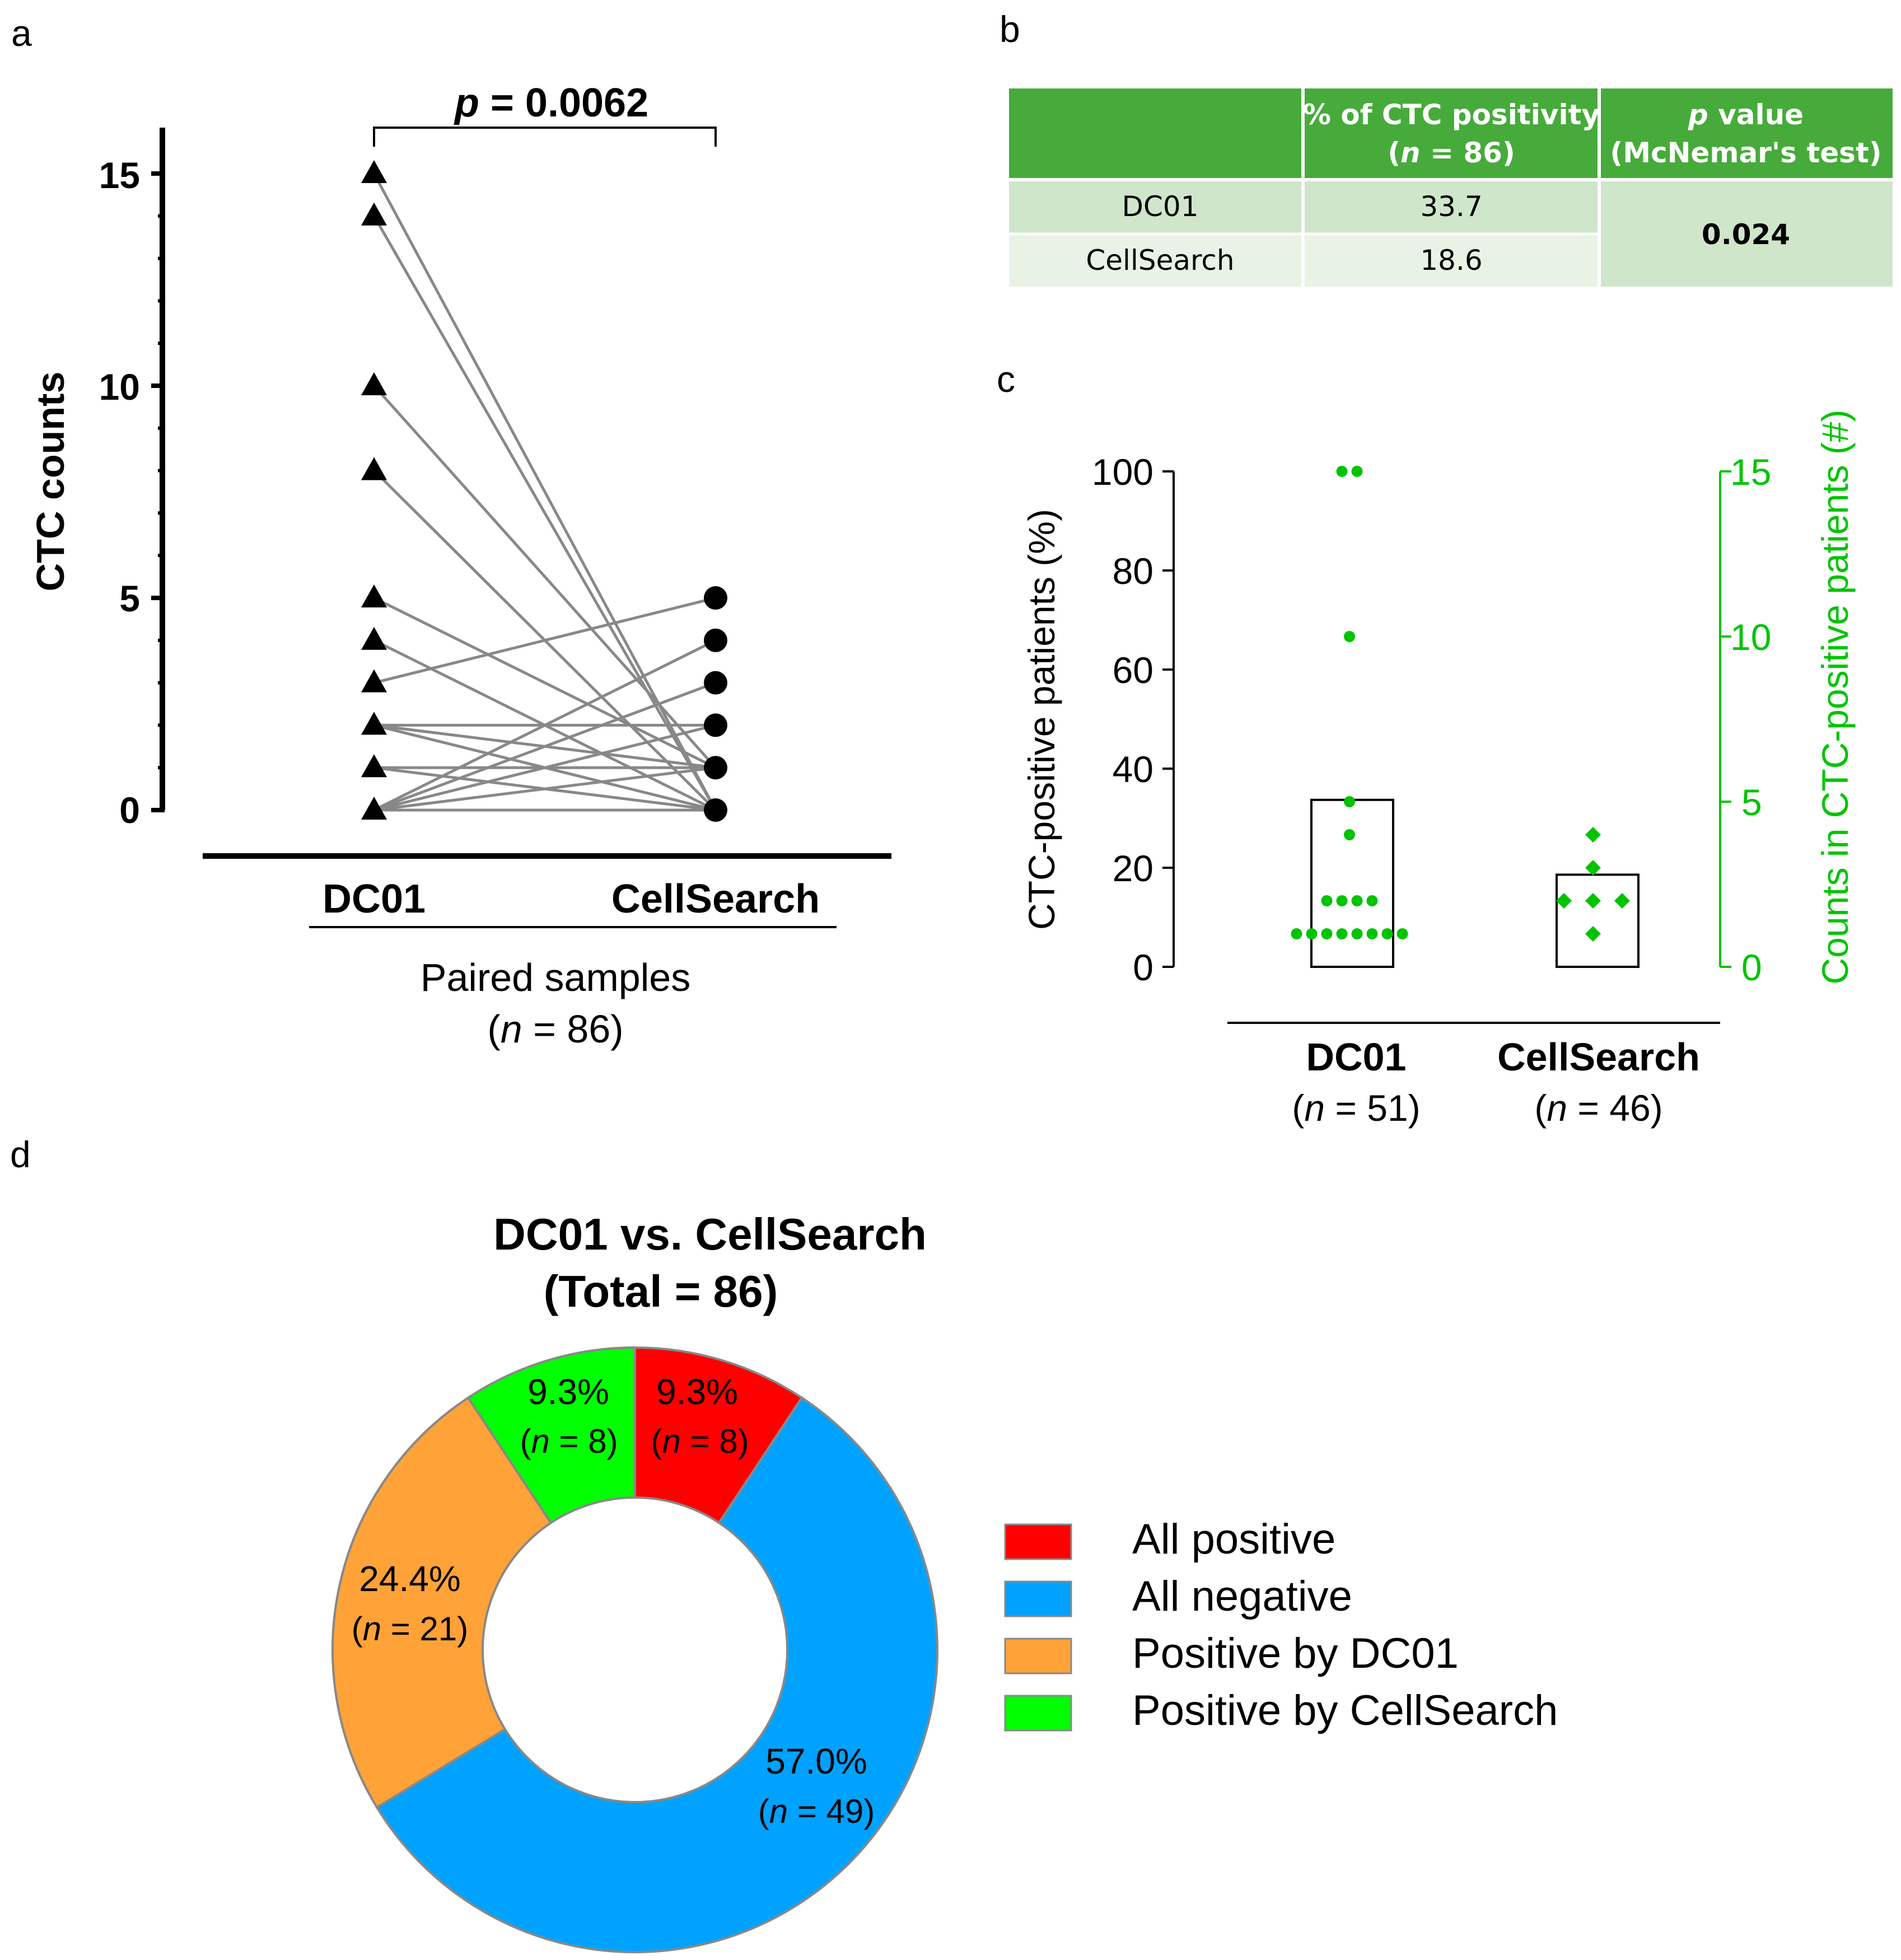  What do you see at coordinates (1451, 133) in the screenshot?
I see `table-header-row` at bounding box center [1451, 133].